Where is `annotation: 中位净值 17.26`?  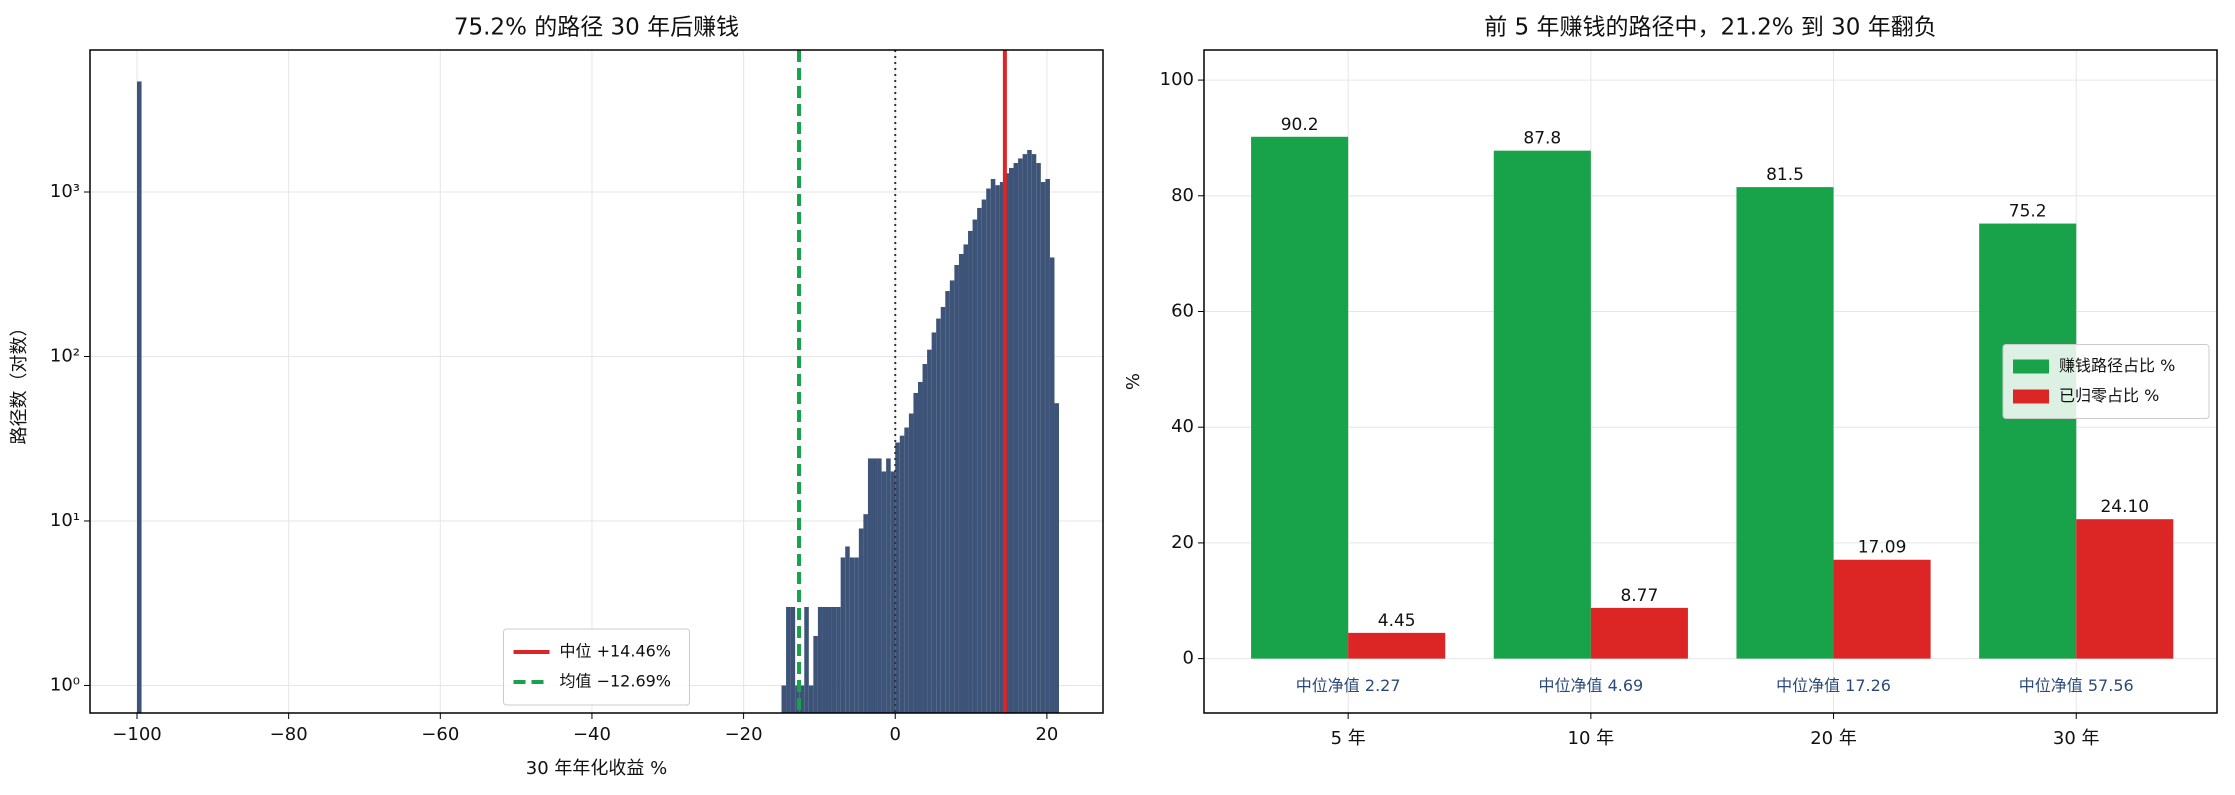 annotation: 中位净值 17.26 is located at coordinates (1833, 685).